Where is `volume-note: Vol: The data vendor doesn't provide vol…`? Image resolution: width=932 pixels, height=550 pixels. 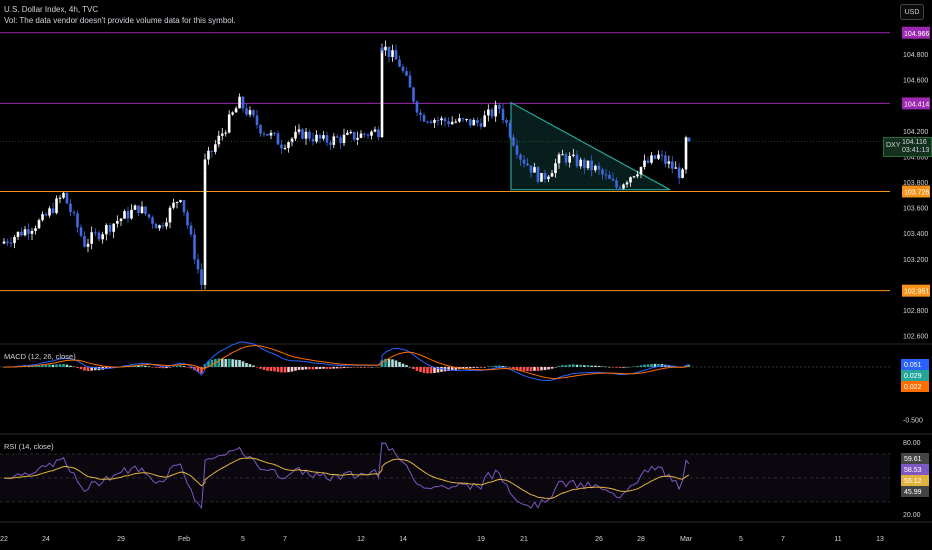 volume-note: Vol: The data vendor doesn't provide vol… is located at coordinates (120, 20).